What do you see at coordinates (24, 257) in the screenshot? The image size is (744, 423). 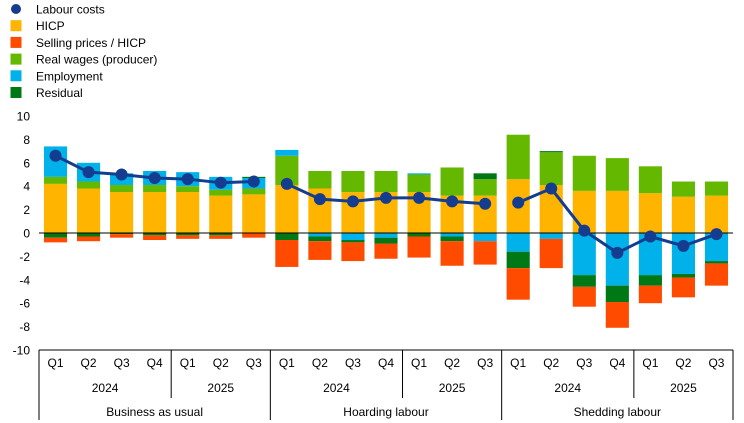 I see `y-tick-label: -2` at bounding box center [24, 257].